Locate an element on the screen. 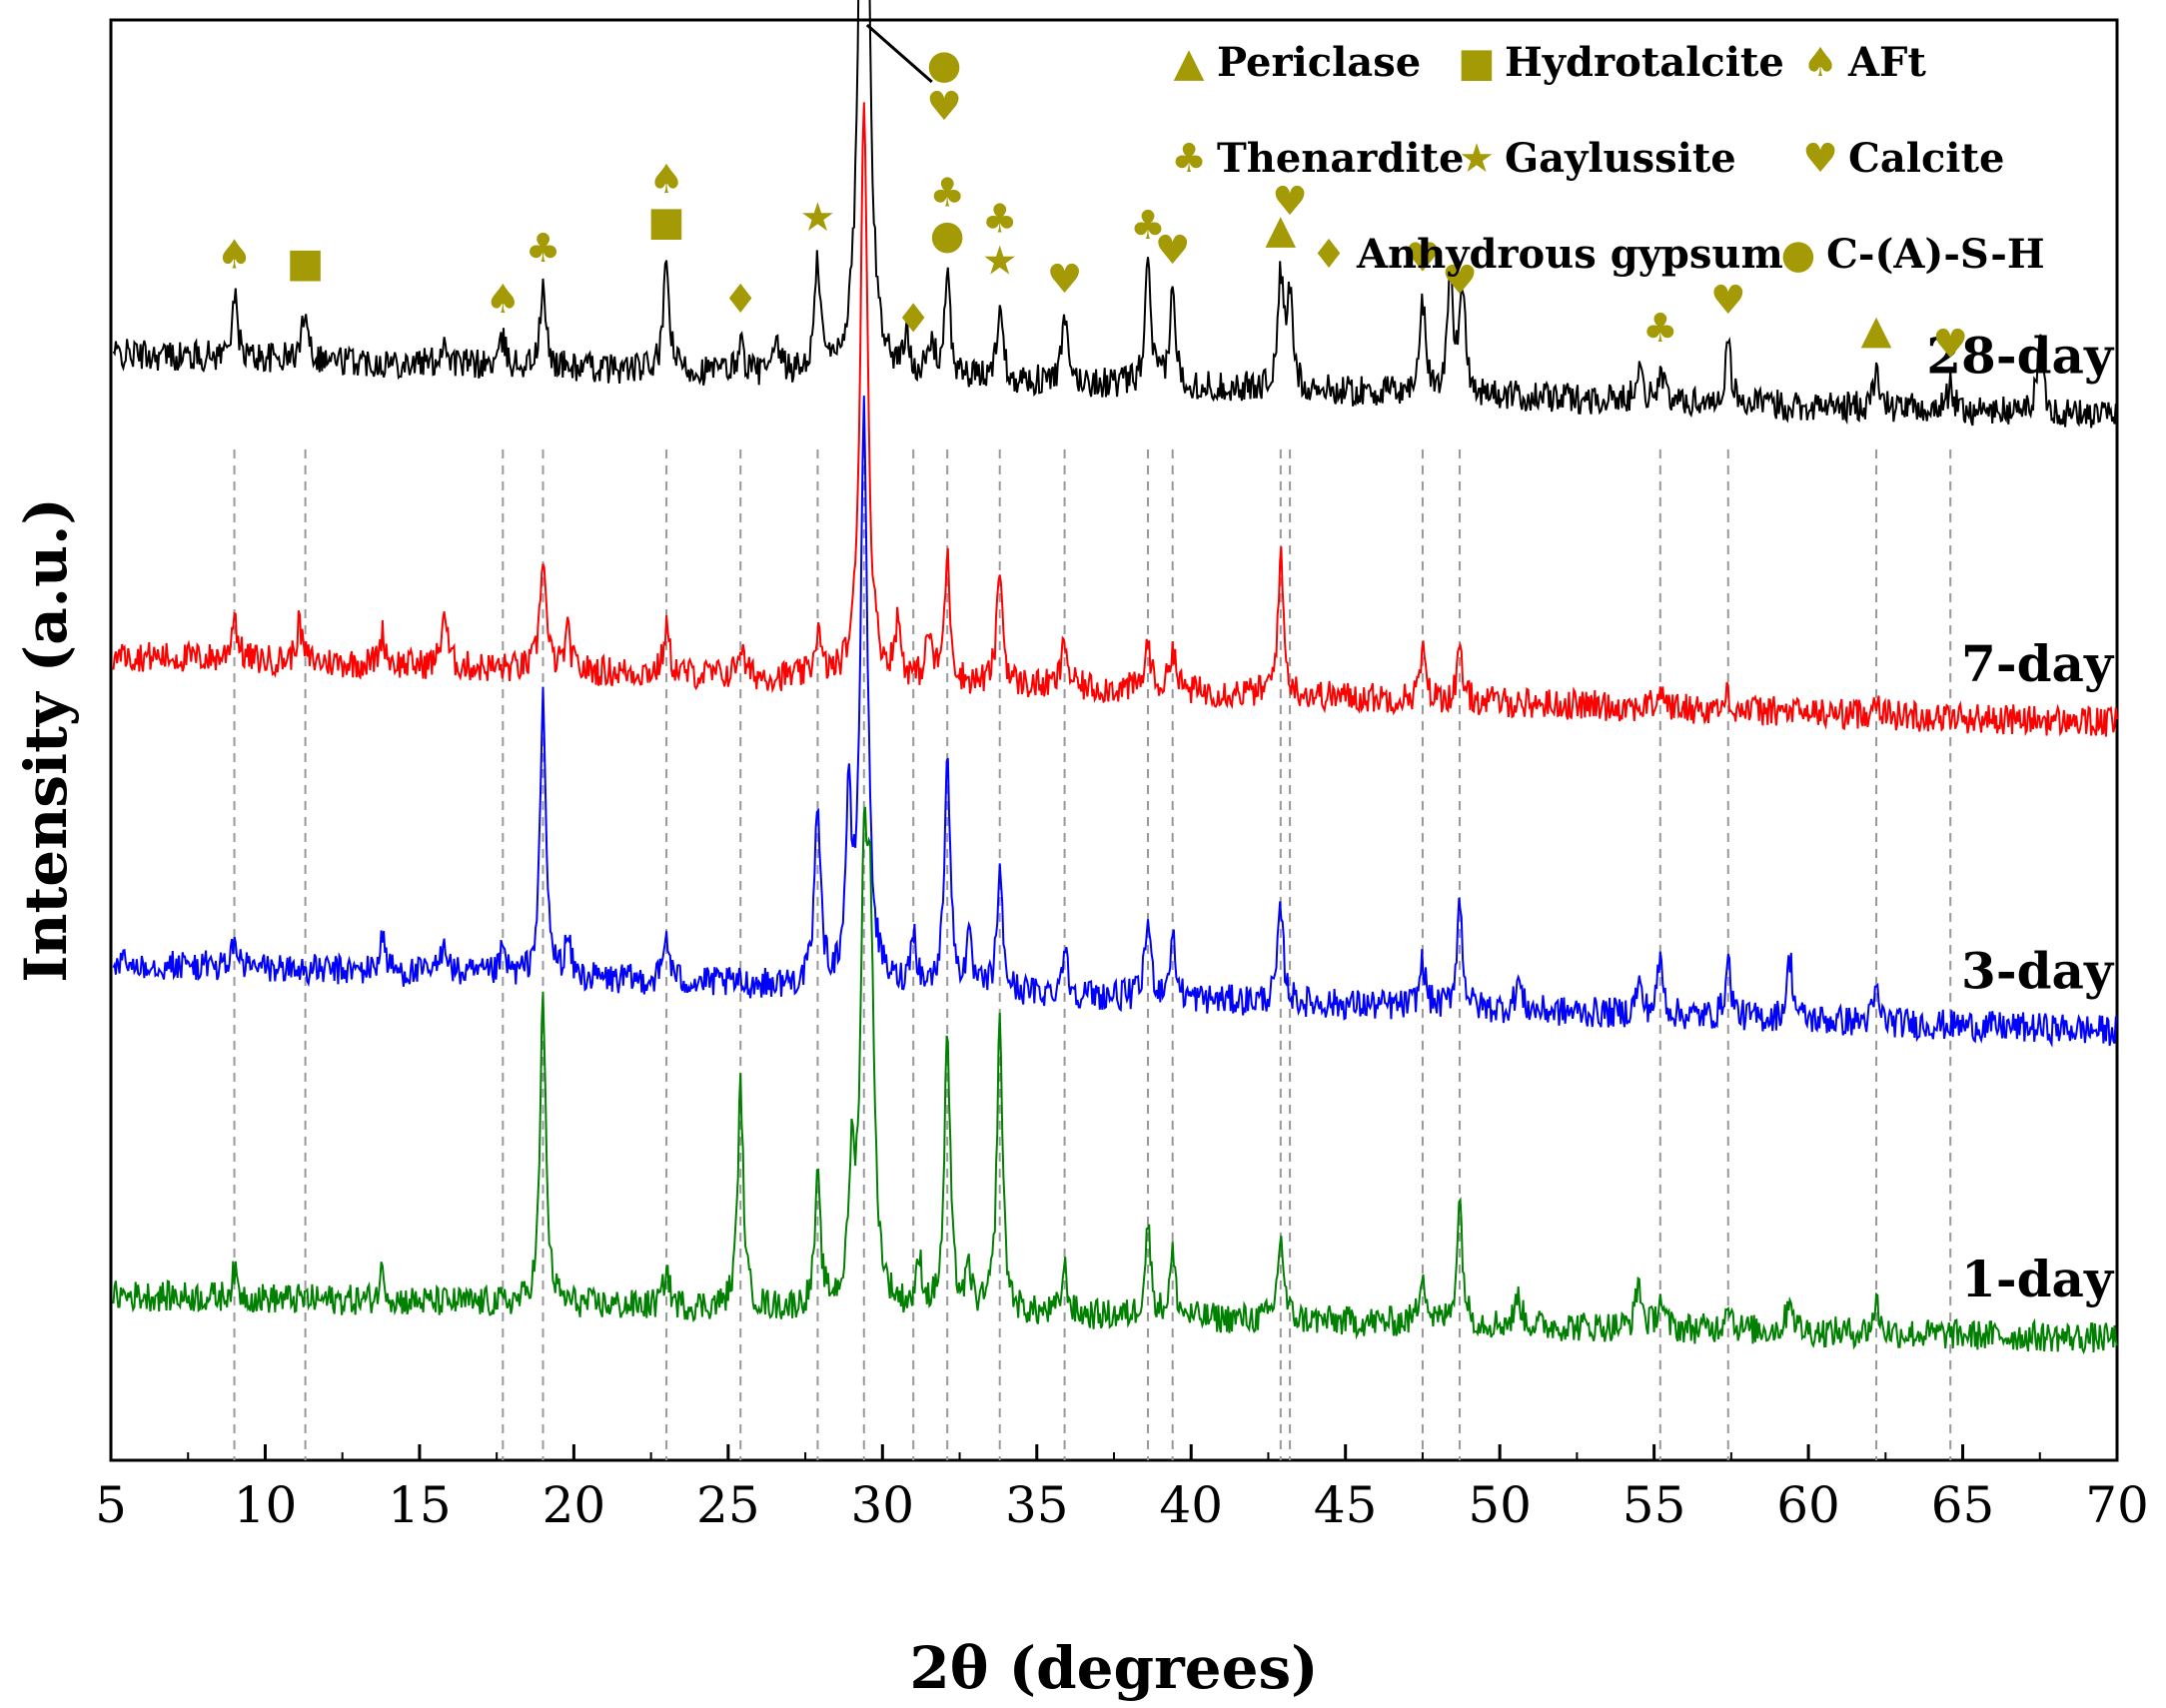 This screenshot has height=1708, width=2166. phase-marker-15: ♥ is located at coordinates (1065, 280).